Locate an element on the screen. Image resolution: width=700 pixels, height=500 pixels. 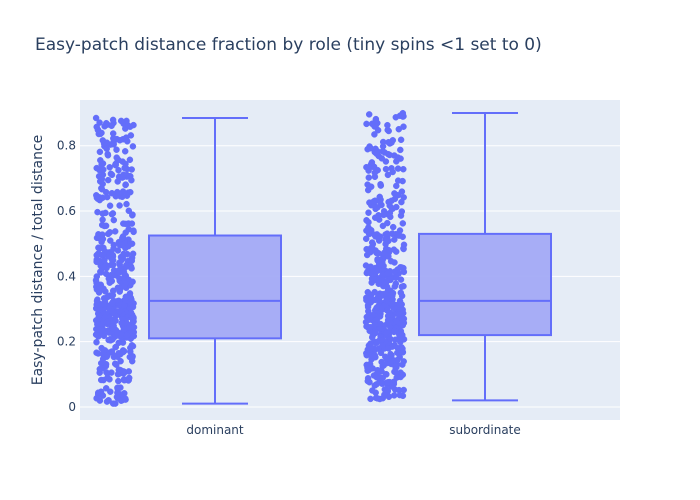
y-tick-label: 0.6 is located at coordinates (66, 211).